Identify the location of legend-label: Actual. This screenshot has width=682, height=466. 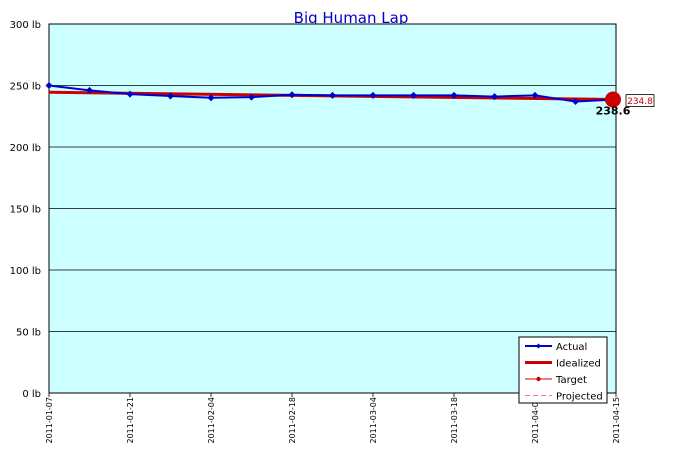
(571, 347).